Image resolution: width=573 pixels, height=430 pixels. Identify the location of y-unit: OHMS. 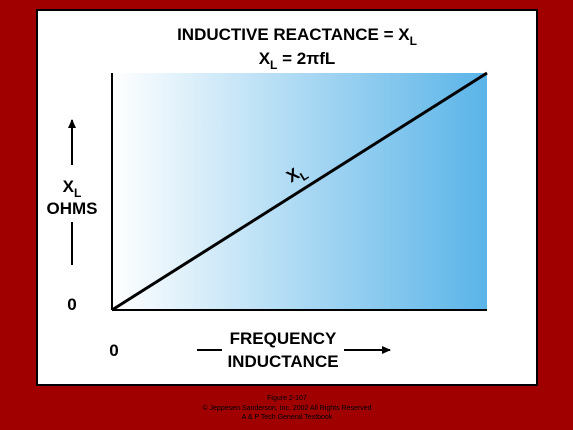
(72, 208).